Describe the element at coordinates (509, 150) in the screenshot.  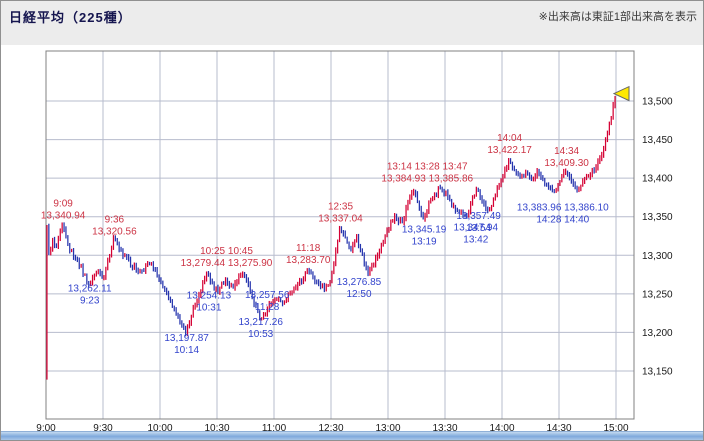
I see `annotation-high: 13,422.17` at that location.